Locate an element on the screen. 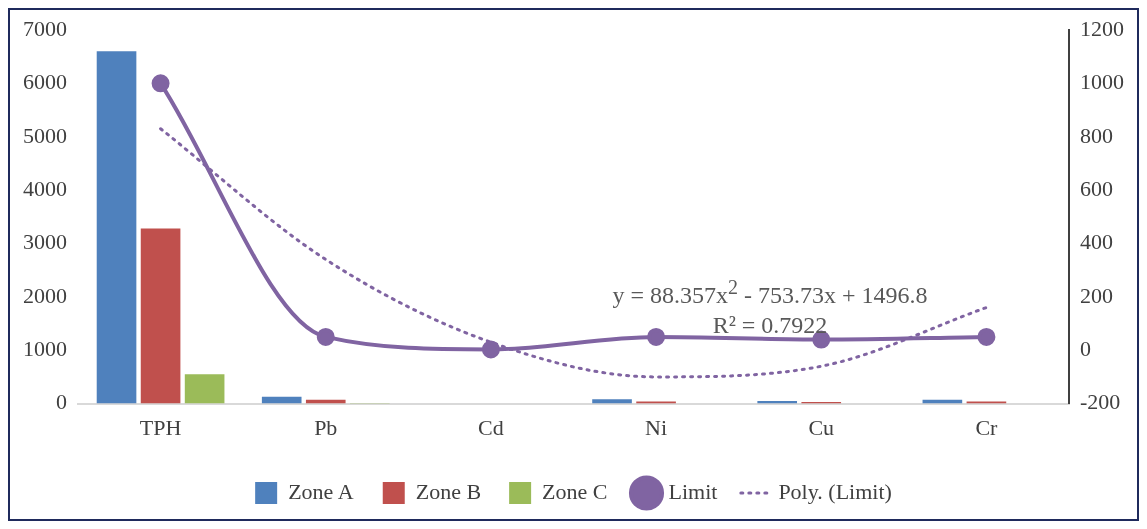  y2-tick-label: 200 is located at coordinates (1096, 295).